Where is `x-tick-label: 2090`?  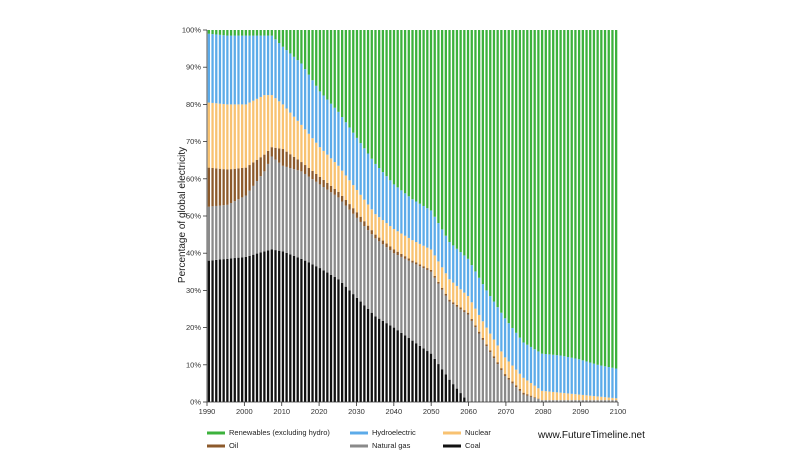
x-tick-label: 2090 is located at coordinates (580, 411).